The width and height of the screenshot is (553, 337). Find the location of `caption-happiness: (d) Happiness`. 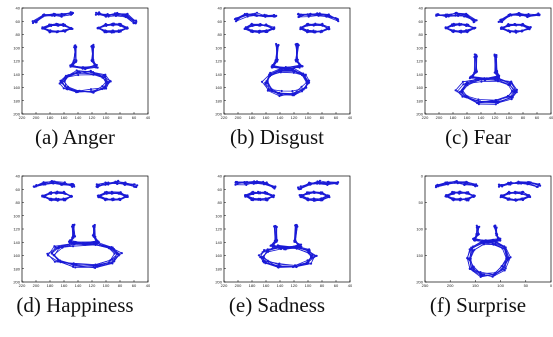

caption-happiness: (d) Happiness is located at coordinates (75, 305).